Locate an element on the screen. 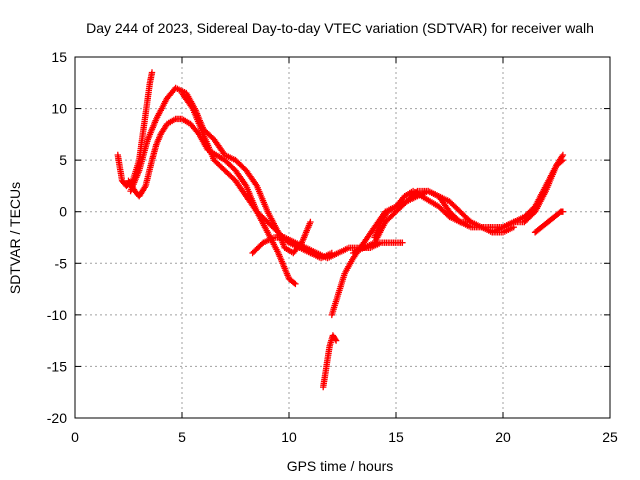 This screenshot has height=480, width=640. x-tick-label: 15 is located at coordinates (396, 437).